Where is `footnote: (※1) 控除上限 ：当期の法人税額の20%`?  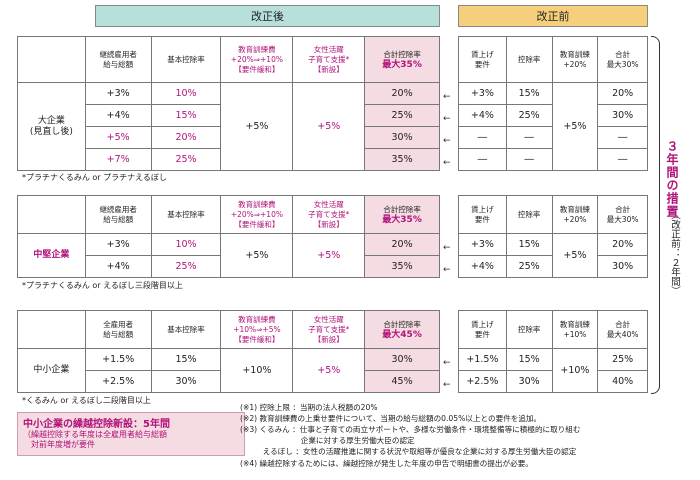 footnote: (※1) 控除上限 ：当期の法人税額の20% is located at coordinates (309, 407).